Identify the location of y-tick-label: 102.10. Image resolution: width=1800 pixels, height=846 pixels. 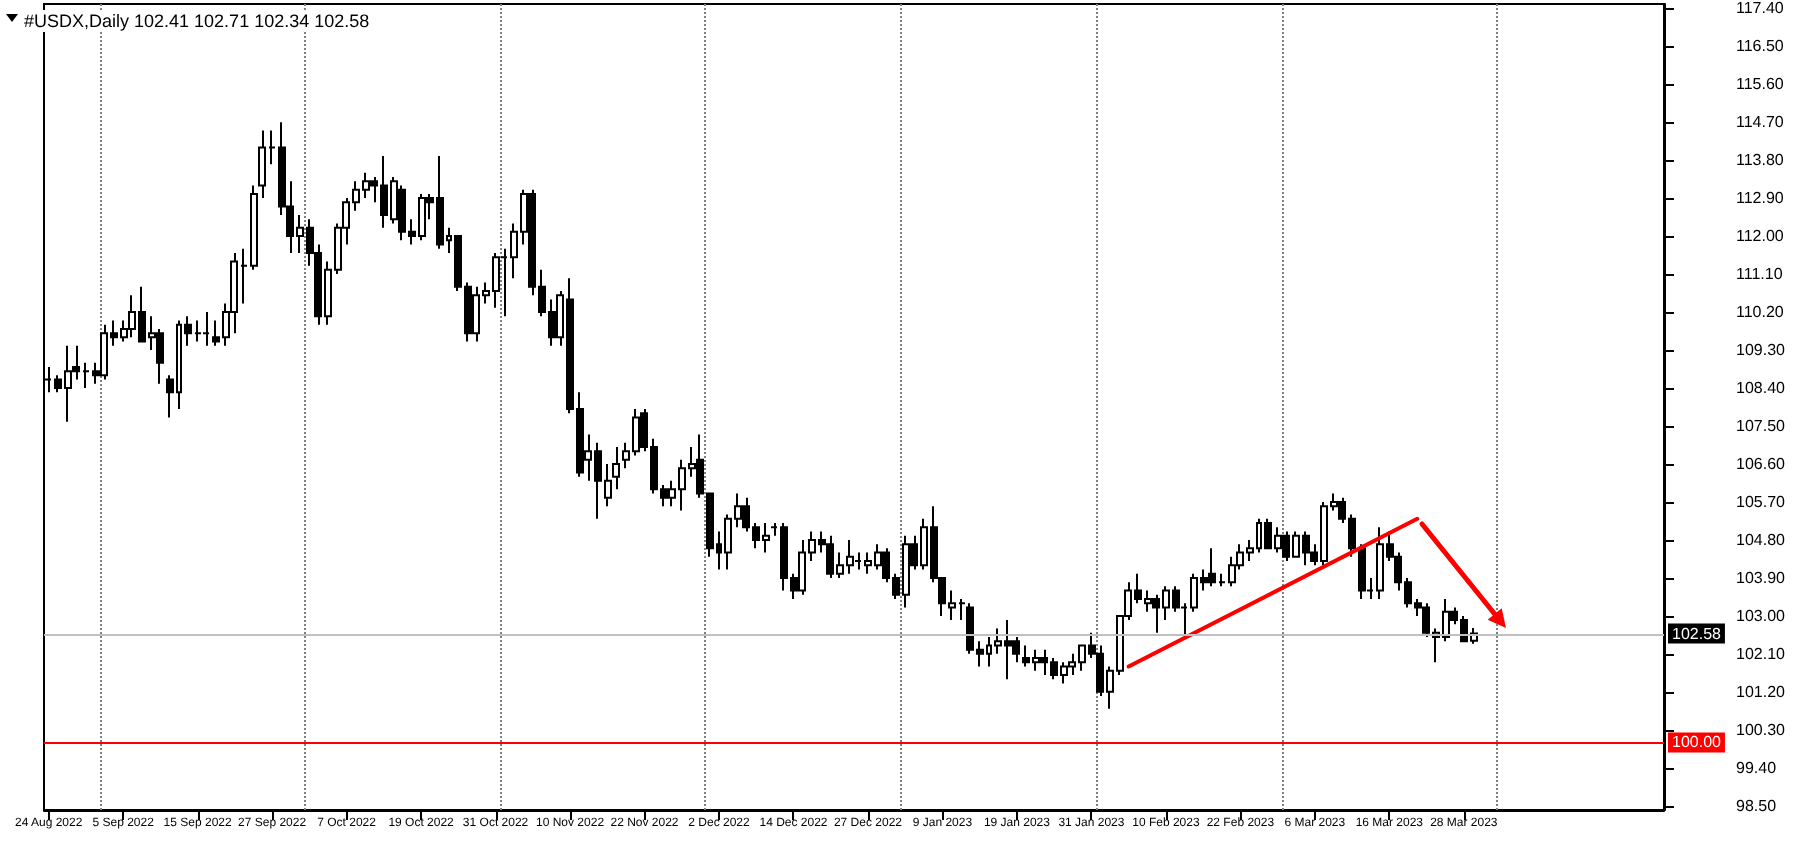
(1761, 653).